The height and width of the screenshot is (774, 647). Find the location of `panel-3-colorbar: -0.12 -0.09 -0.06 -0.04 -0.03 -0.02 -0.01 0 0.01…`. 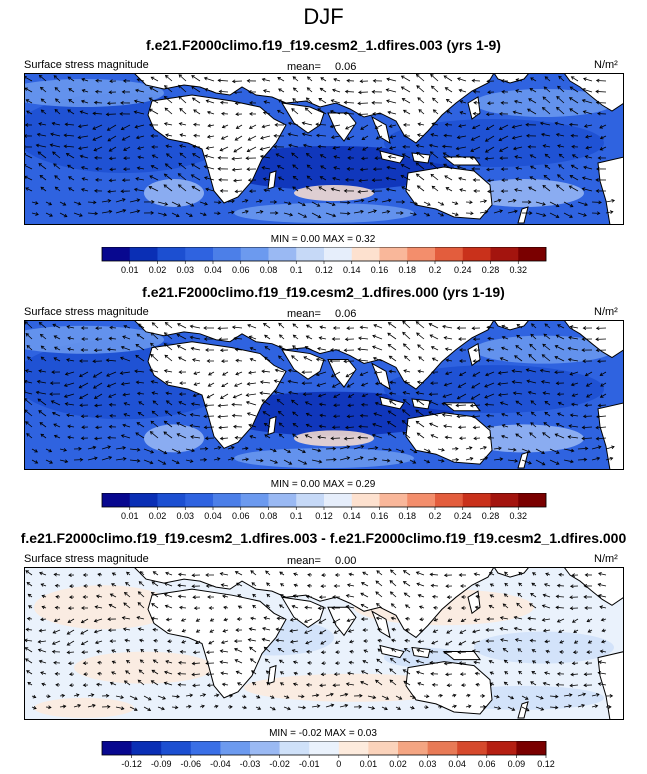

panel-3-colorbar: -0.12 -0.09 -0.06 -0.04 -0.03 -0.02 -0.01 0 0.01… is located at coordinates (328, 755).